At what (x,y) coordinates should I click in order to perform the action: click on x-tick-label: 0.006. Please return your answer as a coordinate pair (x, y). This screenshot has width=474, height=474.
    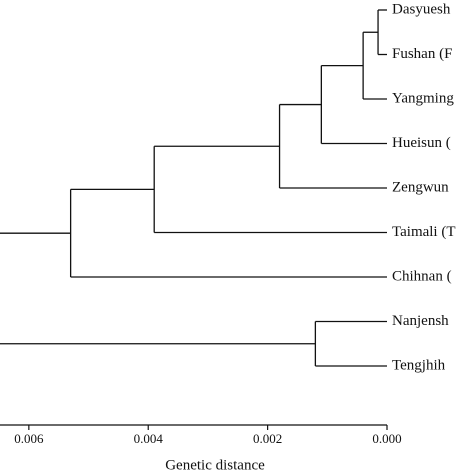
    Looking at the image, I should click on (29, 438).